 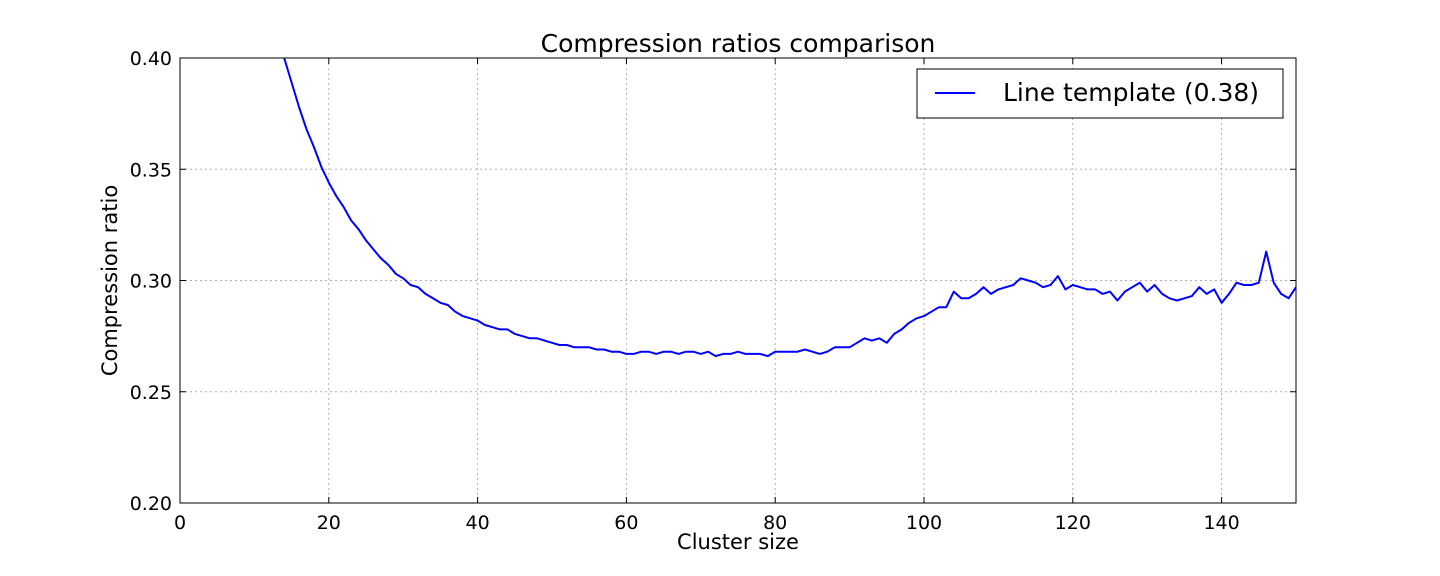 I want to click on y-tick-label: 0.25, so click(x=151, y=393).